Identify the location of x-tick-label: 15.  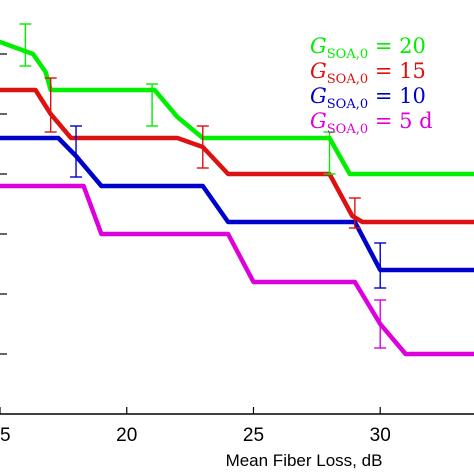
(5, 435).